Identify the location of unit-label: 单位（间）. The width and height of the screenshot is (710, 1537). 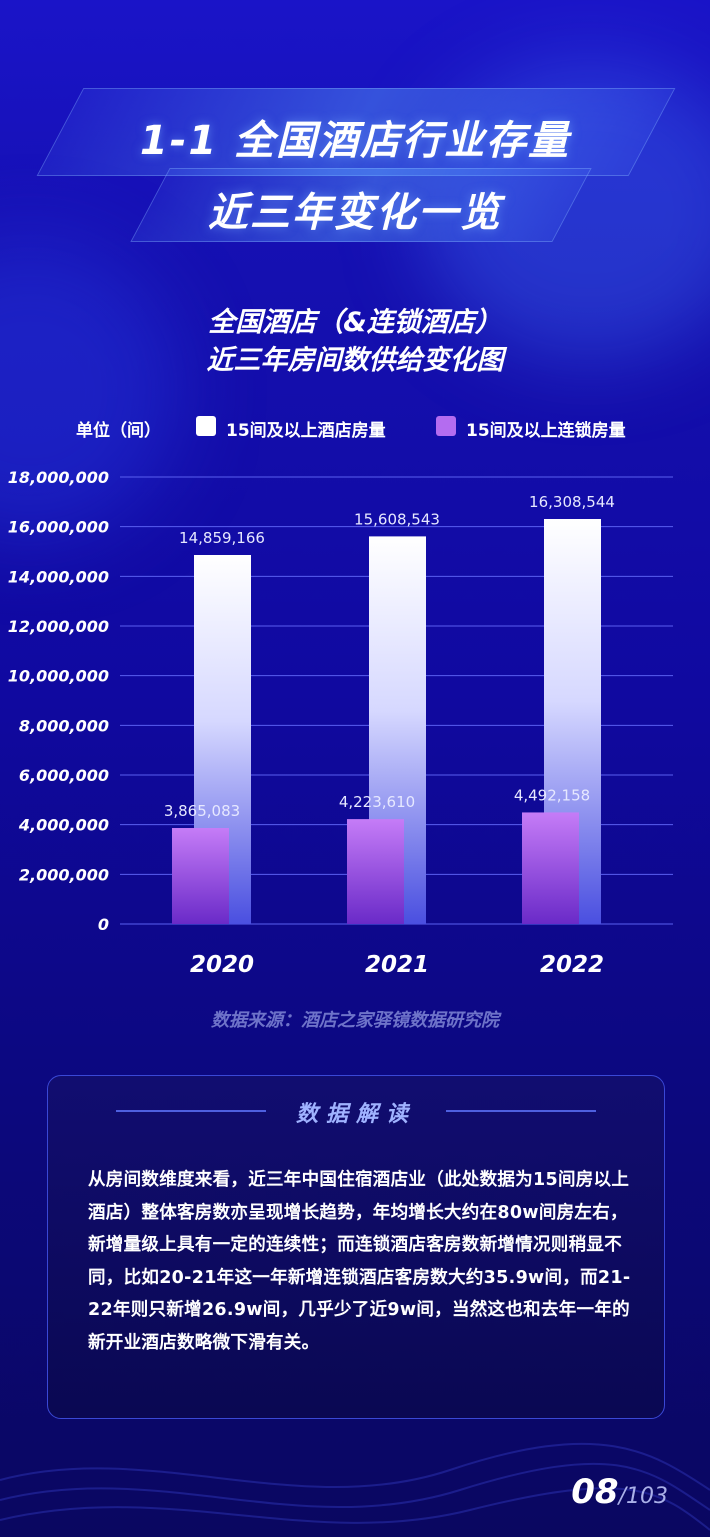
(118, 431).